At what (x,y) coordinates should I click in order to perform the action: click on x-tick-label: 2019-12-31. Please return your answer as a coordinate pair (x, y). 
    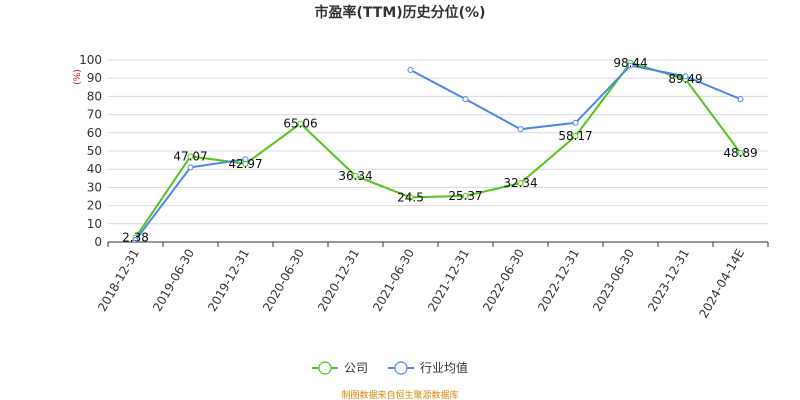
    Looking at the image, I should click on (228, 280).